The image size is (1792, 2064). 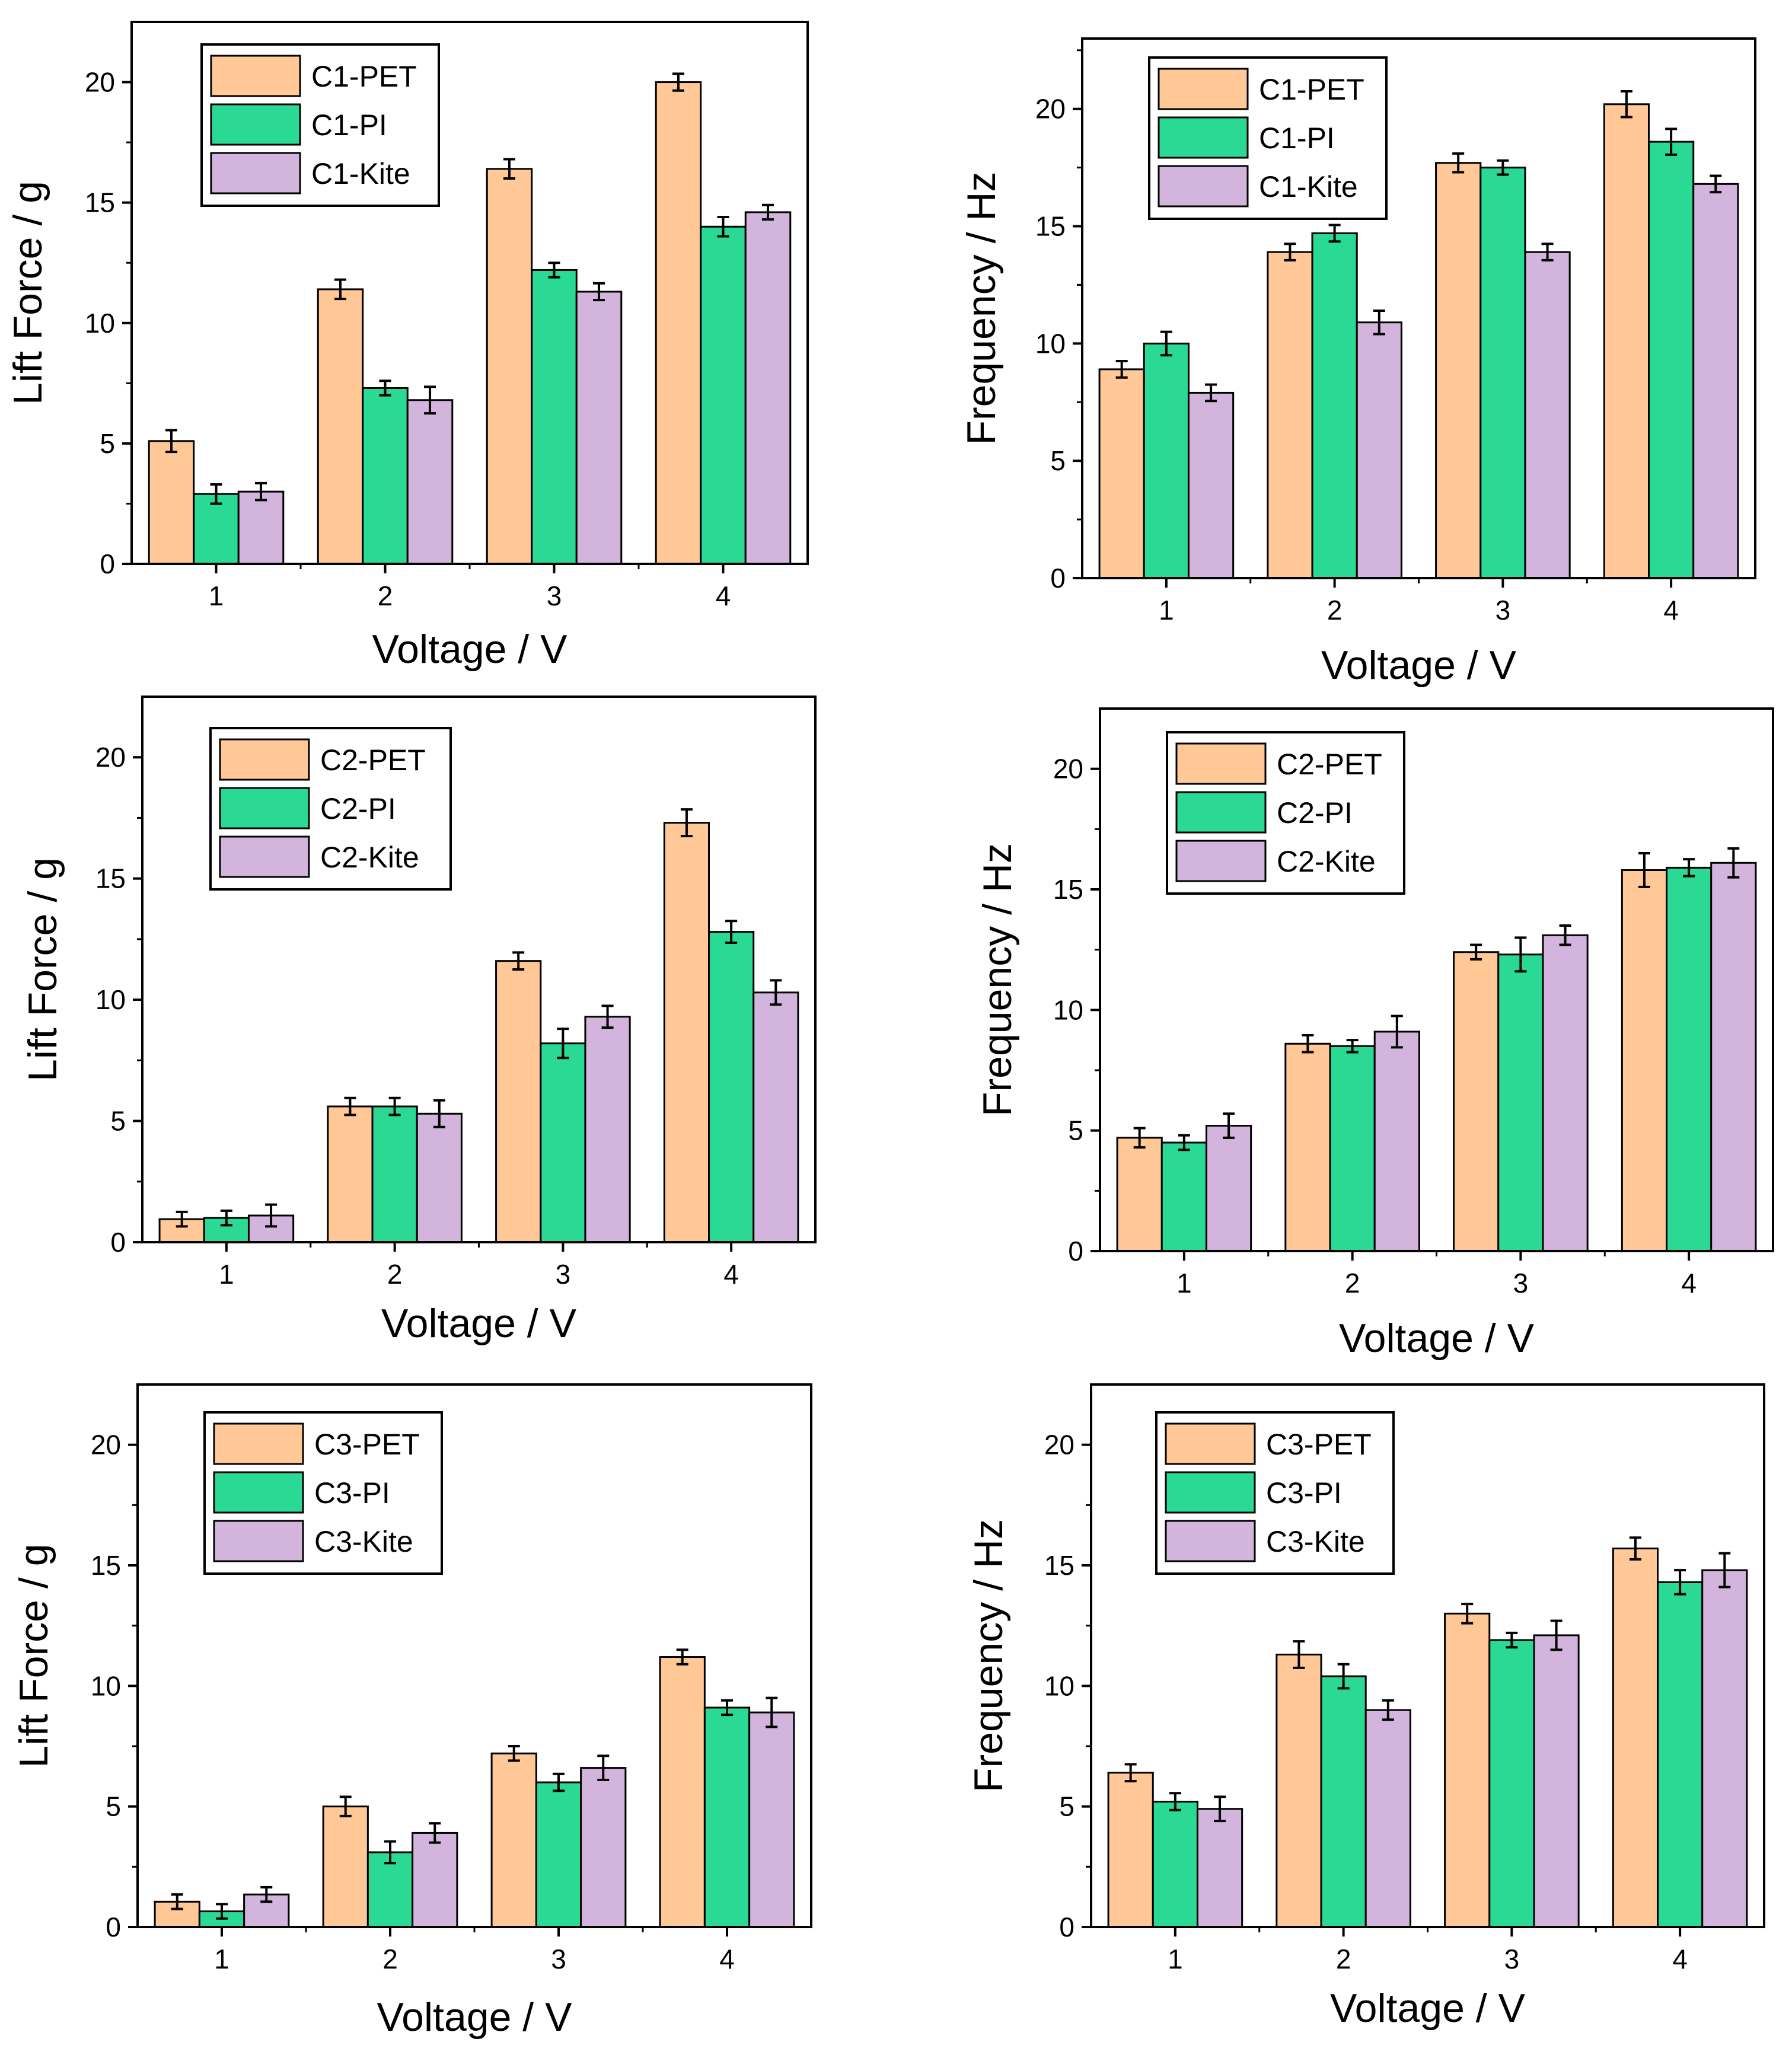 I want to click on legend-swatch-c3-pet, so click(x=1210, y=1443).